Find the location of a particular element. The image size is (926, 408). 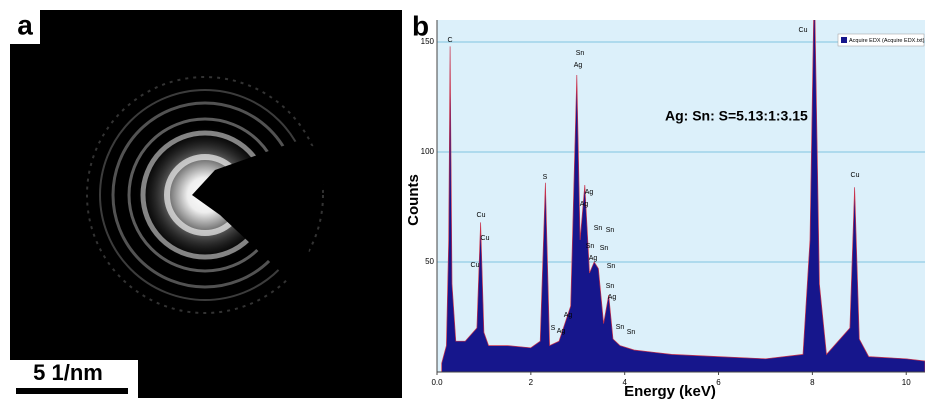

y-tick-label: 150 is located at coordinates (428, 41).